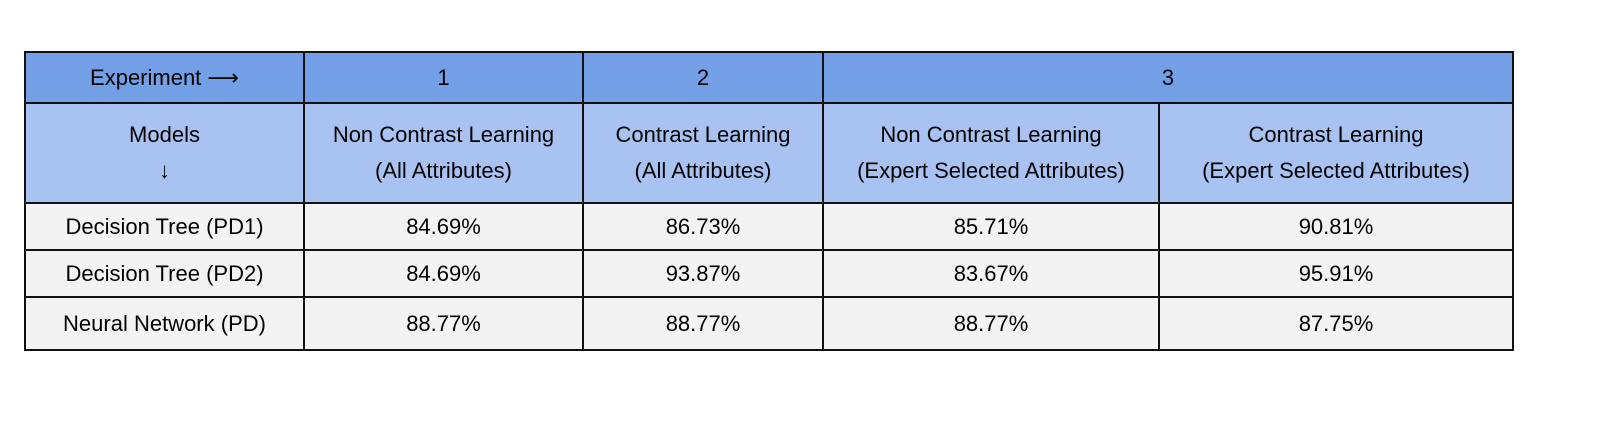 This screenshot has width=1606, height=440. I want to click on column-header-2-line2: (All Attributes), so click(703, 170).